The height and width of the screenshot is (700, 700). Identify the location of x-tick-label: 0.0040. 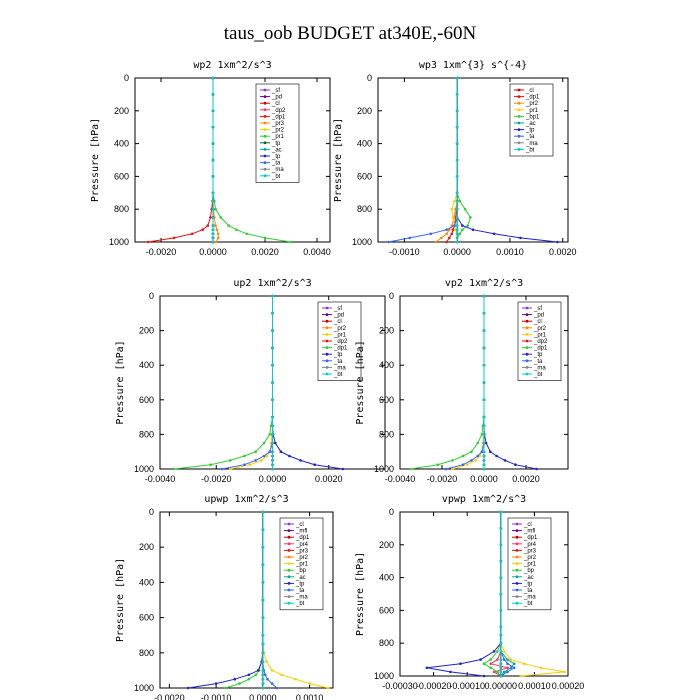
(317, 252).